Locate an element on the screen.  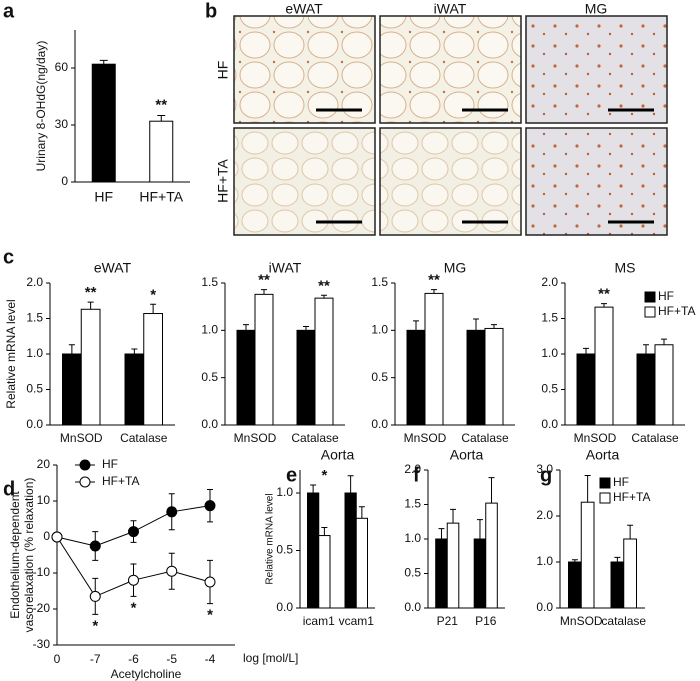
chart-title: MG is located at coordinates (455, 268).